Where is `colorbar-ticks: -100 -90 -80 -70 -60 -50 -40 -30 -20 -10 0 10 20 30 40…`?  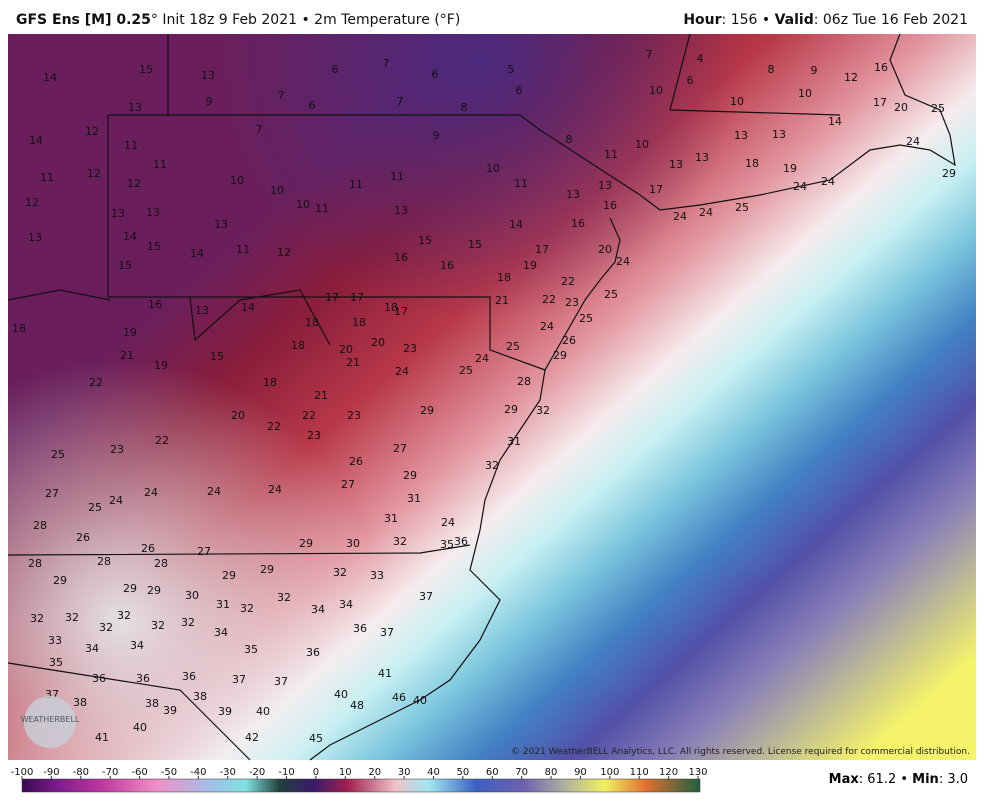 colorbar-ticks: -100 -90 -80 -70 -60 -50 -40 -30 -20 -10 0 10 20 30 40… is located at coordinates (359, 773).